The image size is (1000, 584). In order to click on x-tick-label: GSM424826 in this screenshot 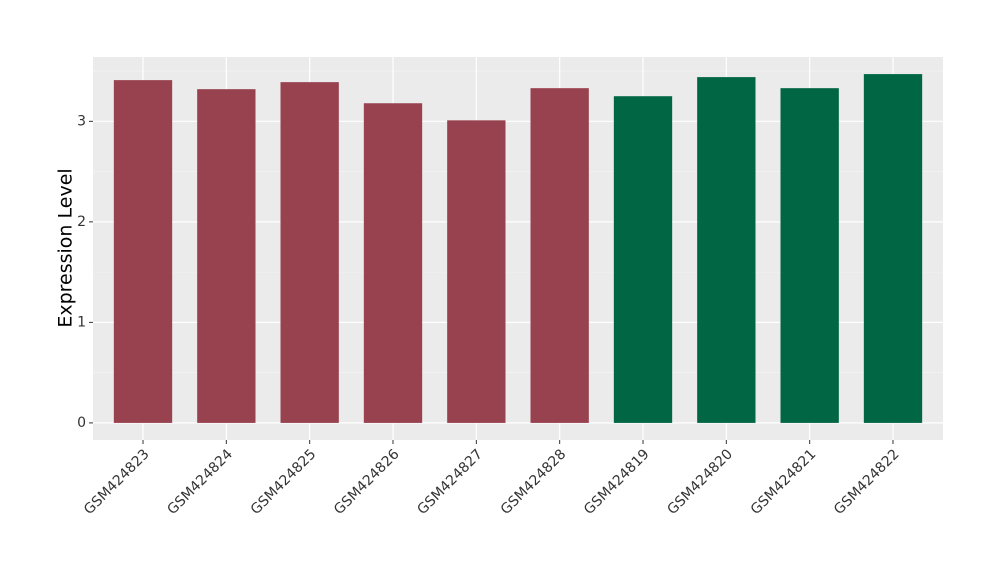, I will do `click(367, 482)`.